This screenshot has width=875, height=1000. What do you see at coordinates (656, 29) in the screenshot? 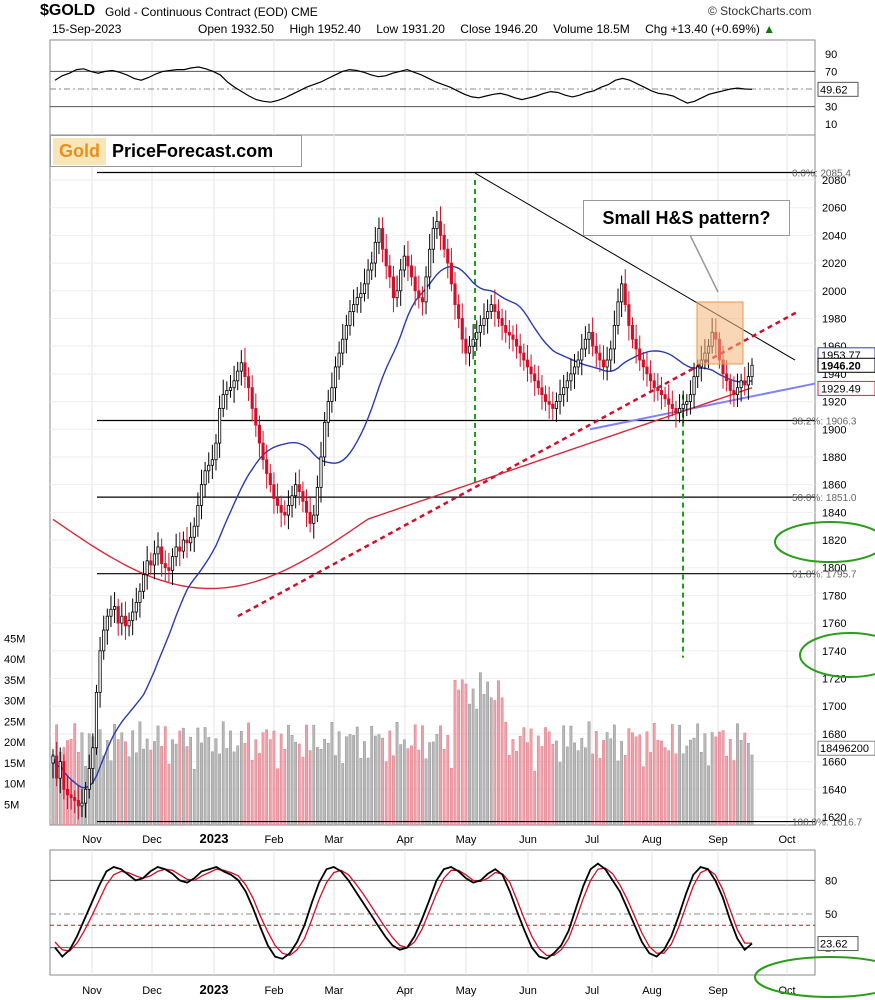
I see `chg-label: Chg` at bounding box center [656, 29].